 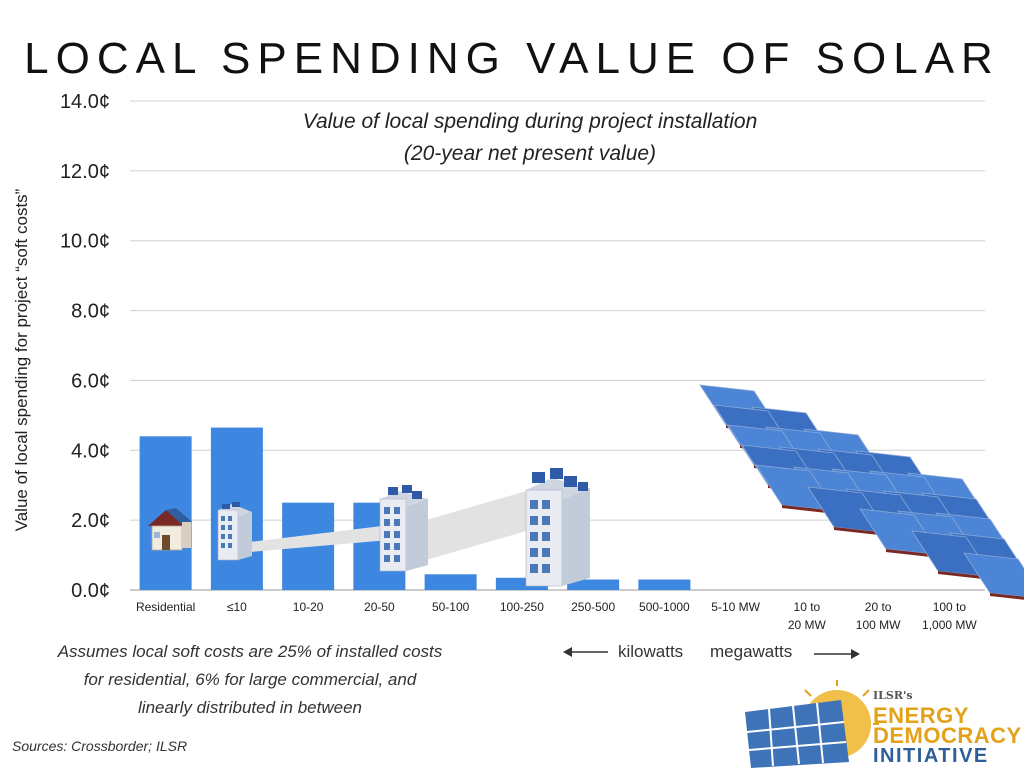 I want to click on x-tick-label: 50-100, so click(x=451, y=607).